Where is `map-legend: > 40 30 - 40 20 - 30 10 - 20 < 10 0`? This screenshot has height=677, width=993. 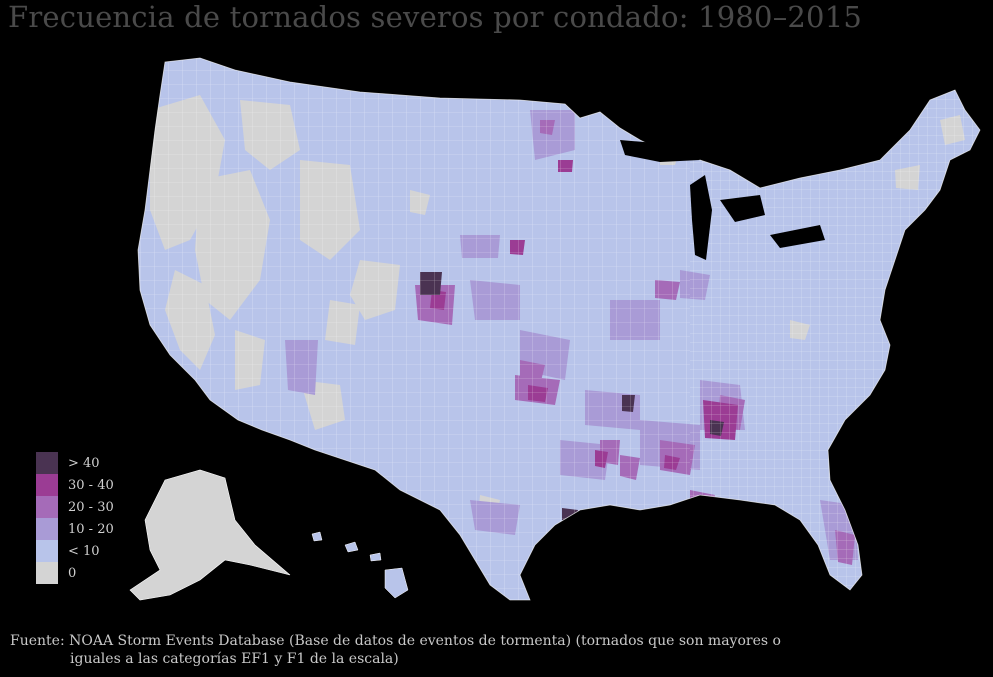
map-legend: > 40 30 - 40 20 - 30 10 - 20 < 10 0 is located at coordinates (75, 518).